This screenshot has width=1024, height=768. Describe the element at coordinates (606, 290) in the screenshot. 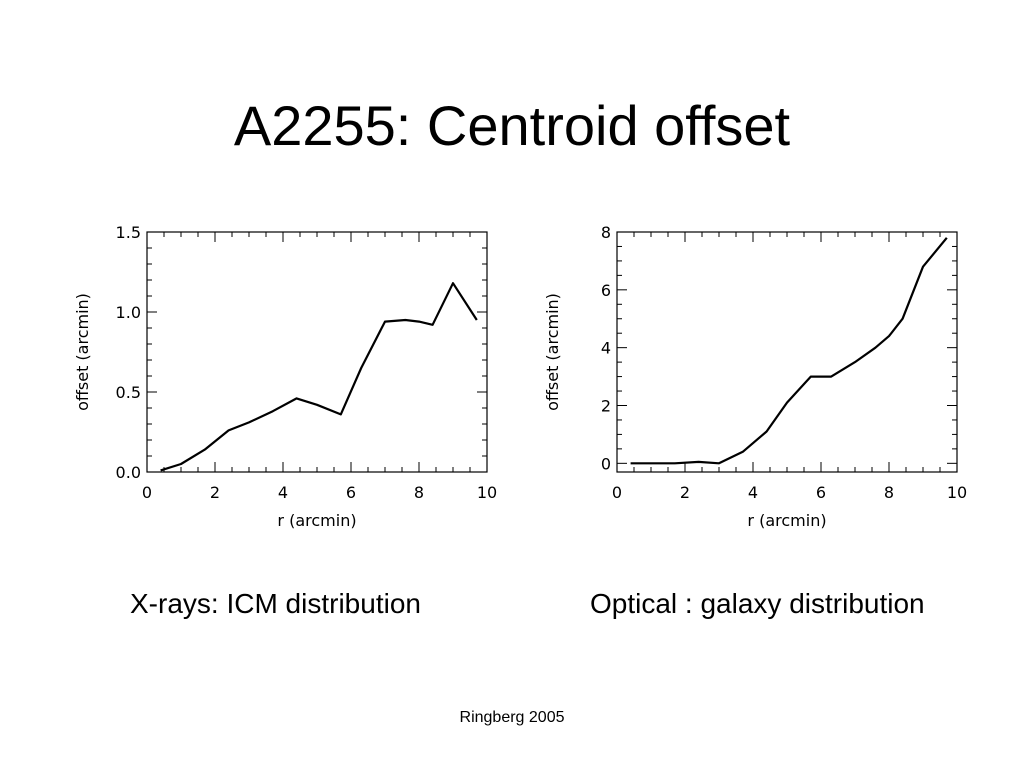

I see `y-tick-label: 6` at that location.